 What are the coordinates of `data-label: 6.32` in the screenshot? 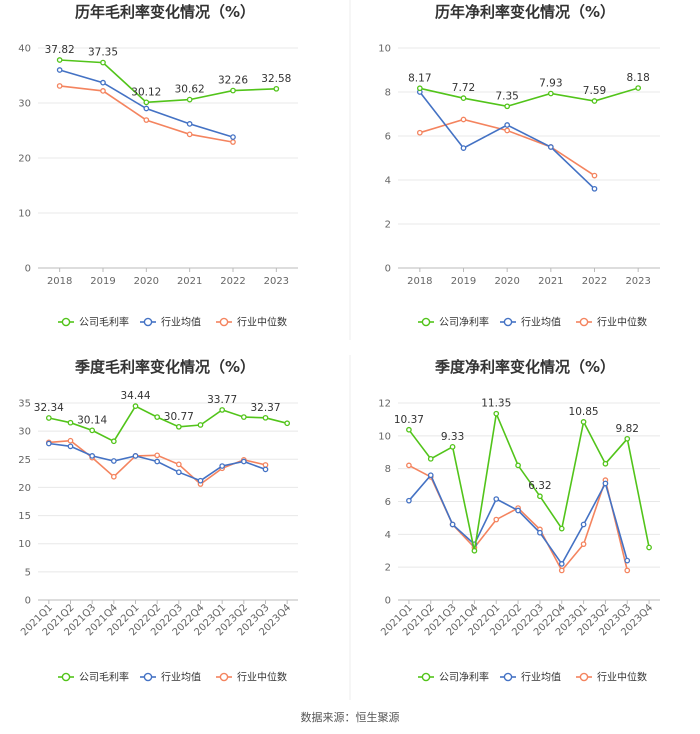 It's located at (539, 486).